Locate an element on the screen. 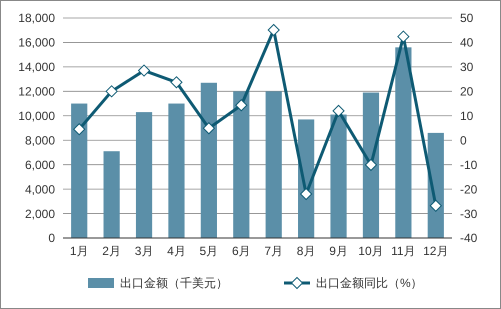 The width and height of the screenshot is (501, 309). y2-tick-label: 30 is located at coordinates (467, 67).